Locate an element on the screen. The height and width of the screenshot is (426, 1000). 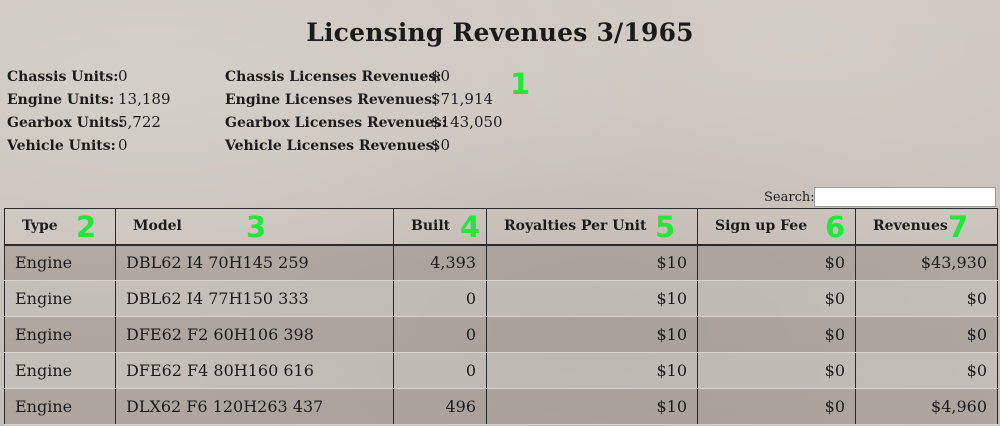
chassis-licenses-row: Chassis Licenses Revenues:$0 is located at coordinates (364, 76).